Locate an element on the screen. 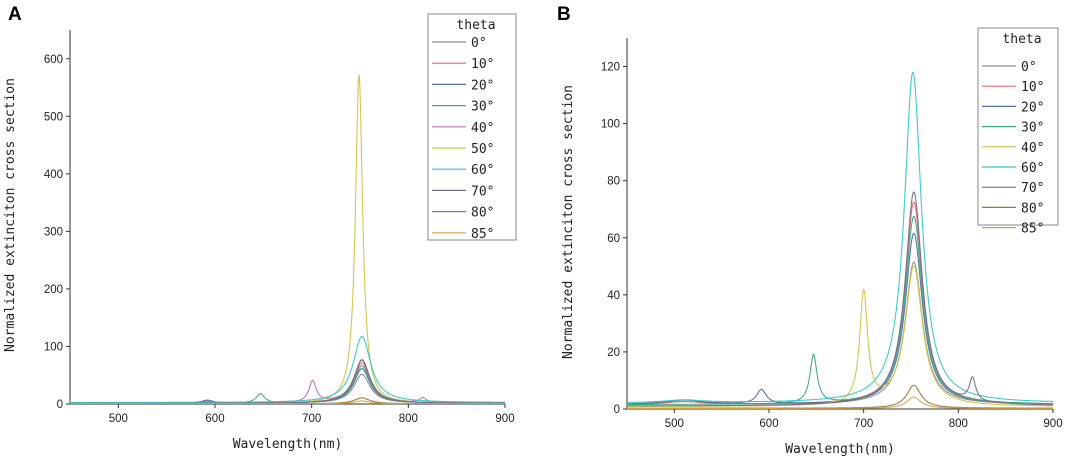  y-tick-label: 300 is located at coordinates (53, 232).